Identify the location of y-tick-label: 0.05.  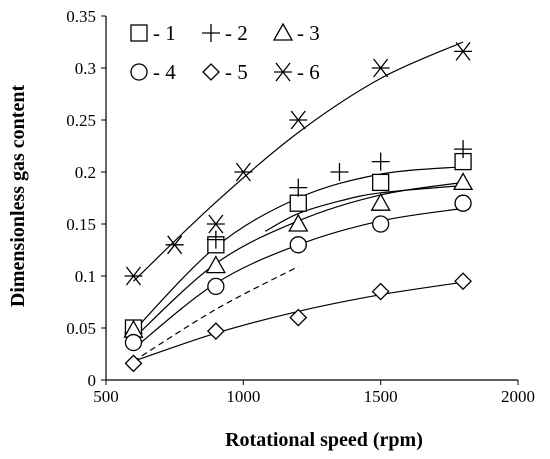
(81, 328).